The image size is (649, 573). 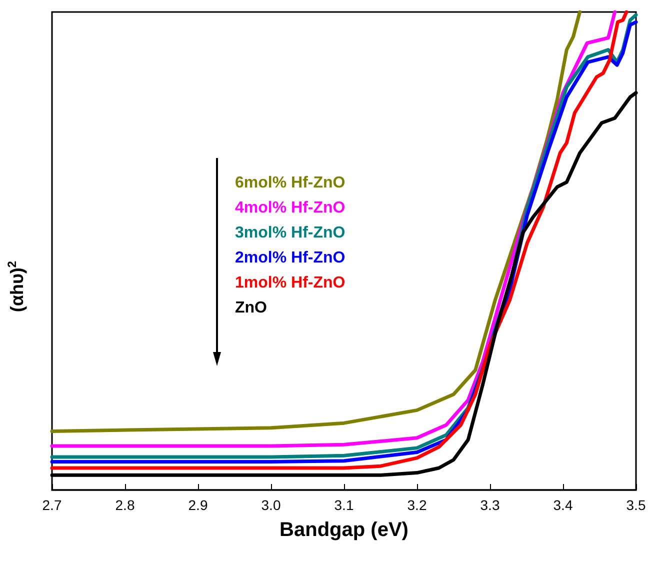 What do you see at coordinates (251, 308) in the screenshot?
I see `text: ZnO` at bounding box center [251, 308].